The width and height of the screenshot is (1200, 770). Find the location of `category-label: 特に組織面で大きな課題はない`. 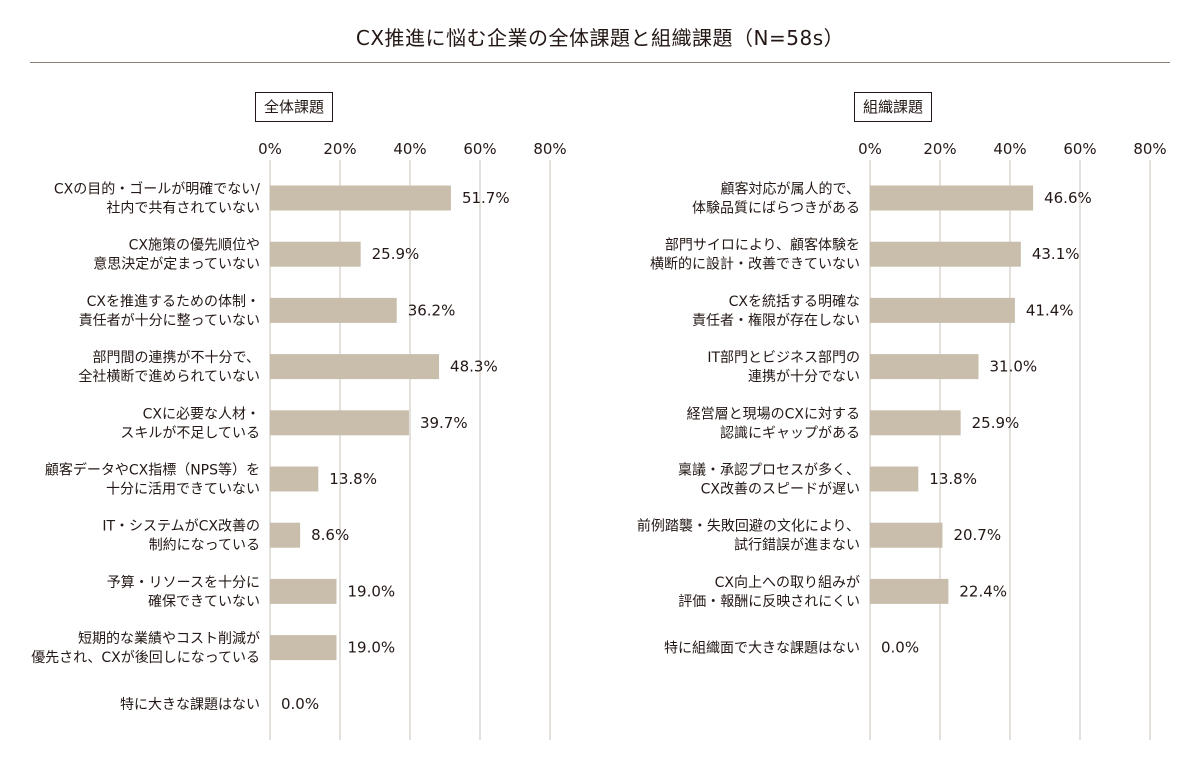

category-label: 特に組織面で大きな課題はない is located at coordinates (762, 649).